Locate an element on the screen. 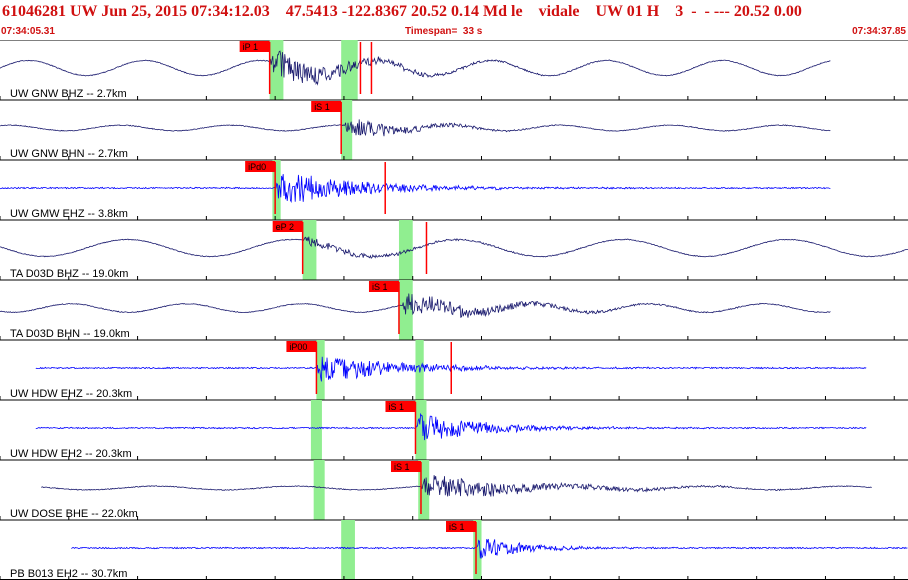 This screenshot has width=908, height=580. phase-pick: iPd0 is located at coordinates (260, 187).